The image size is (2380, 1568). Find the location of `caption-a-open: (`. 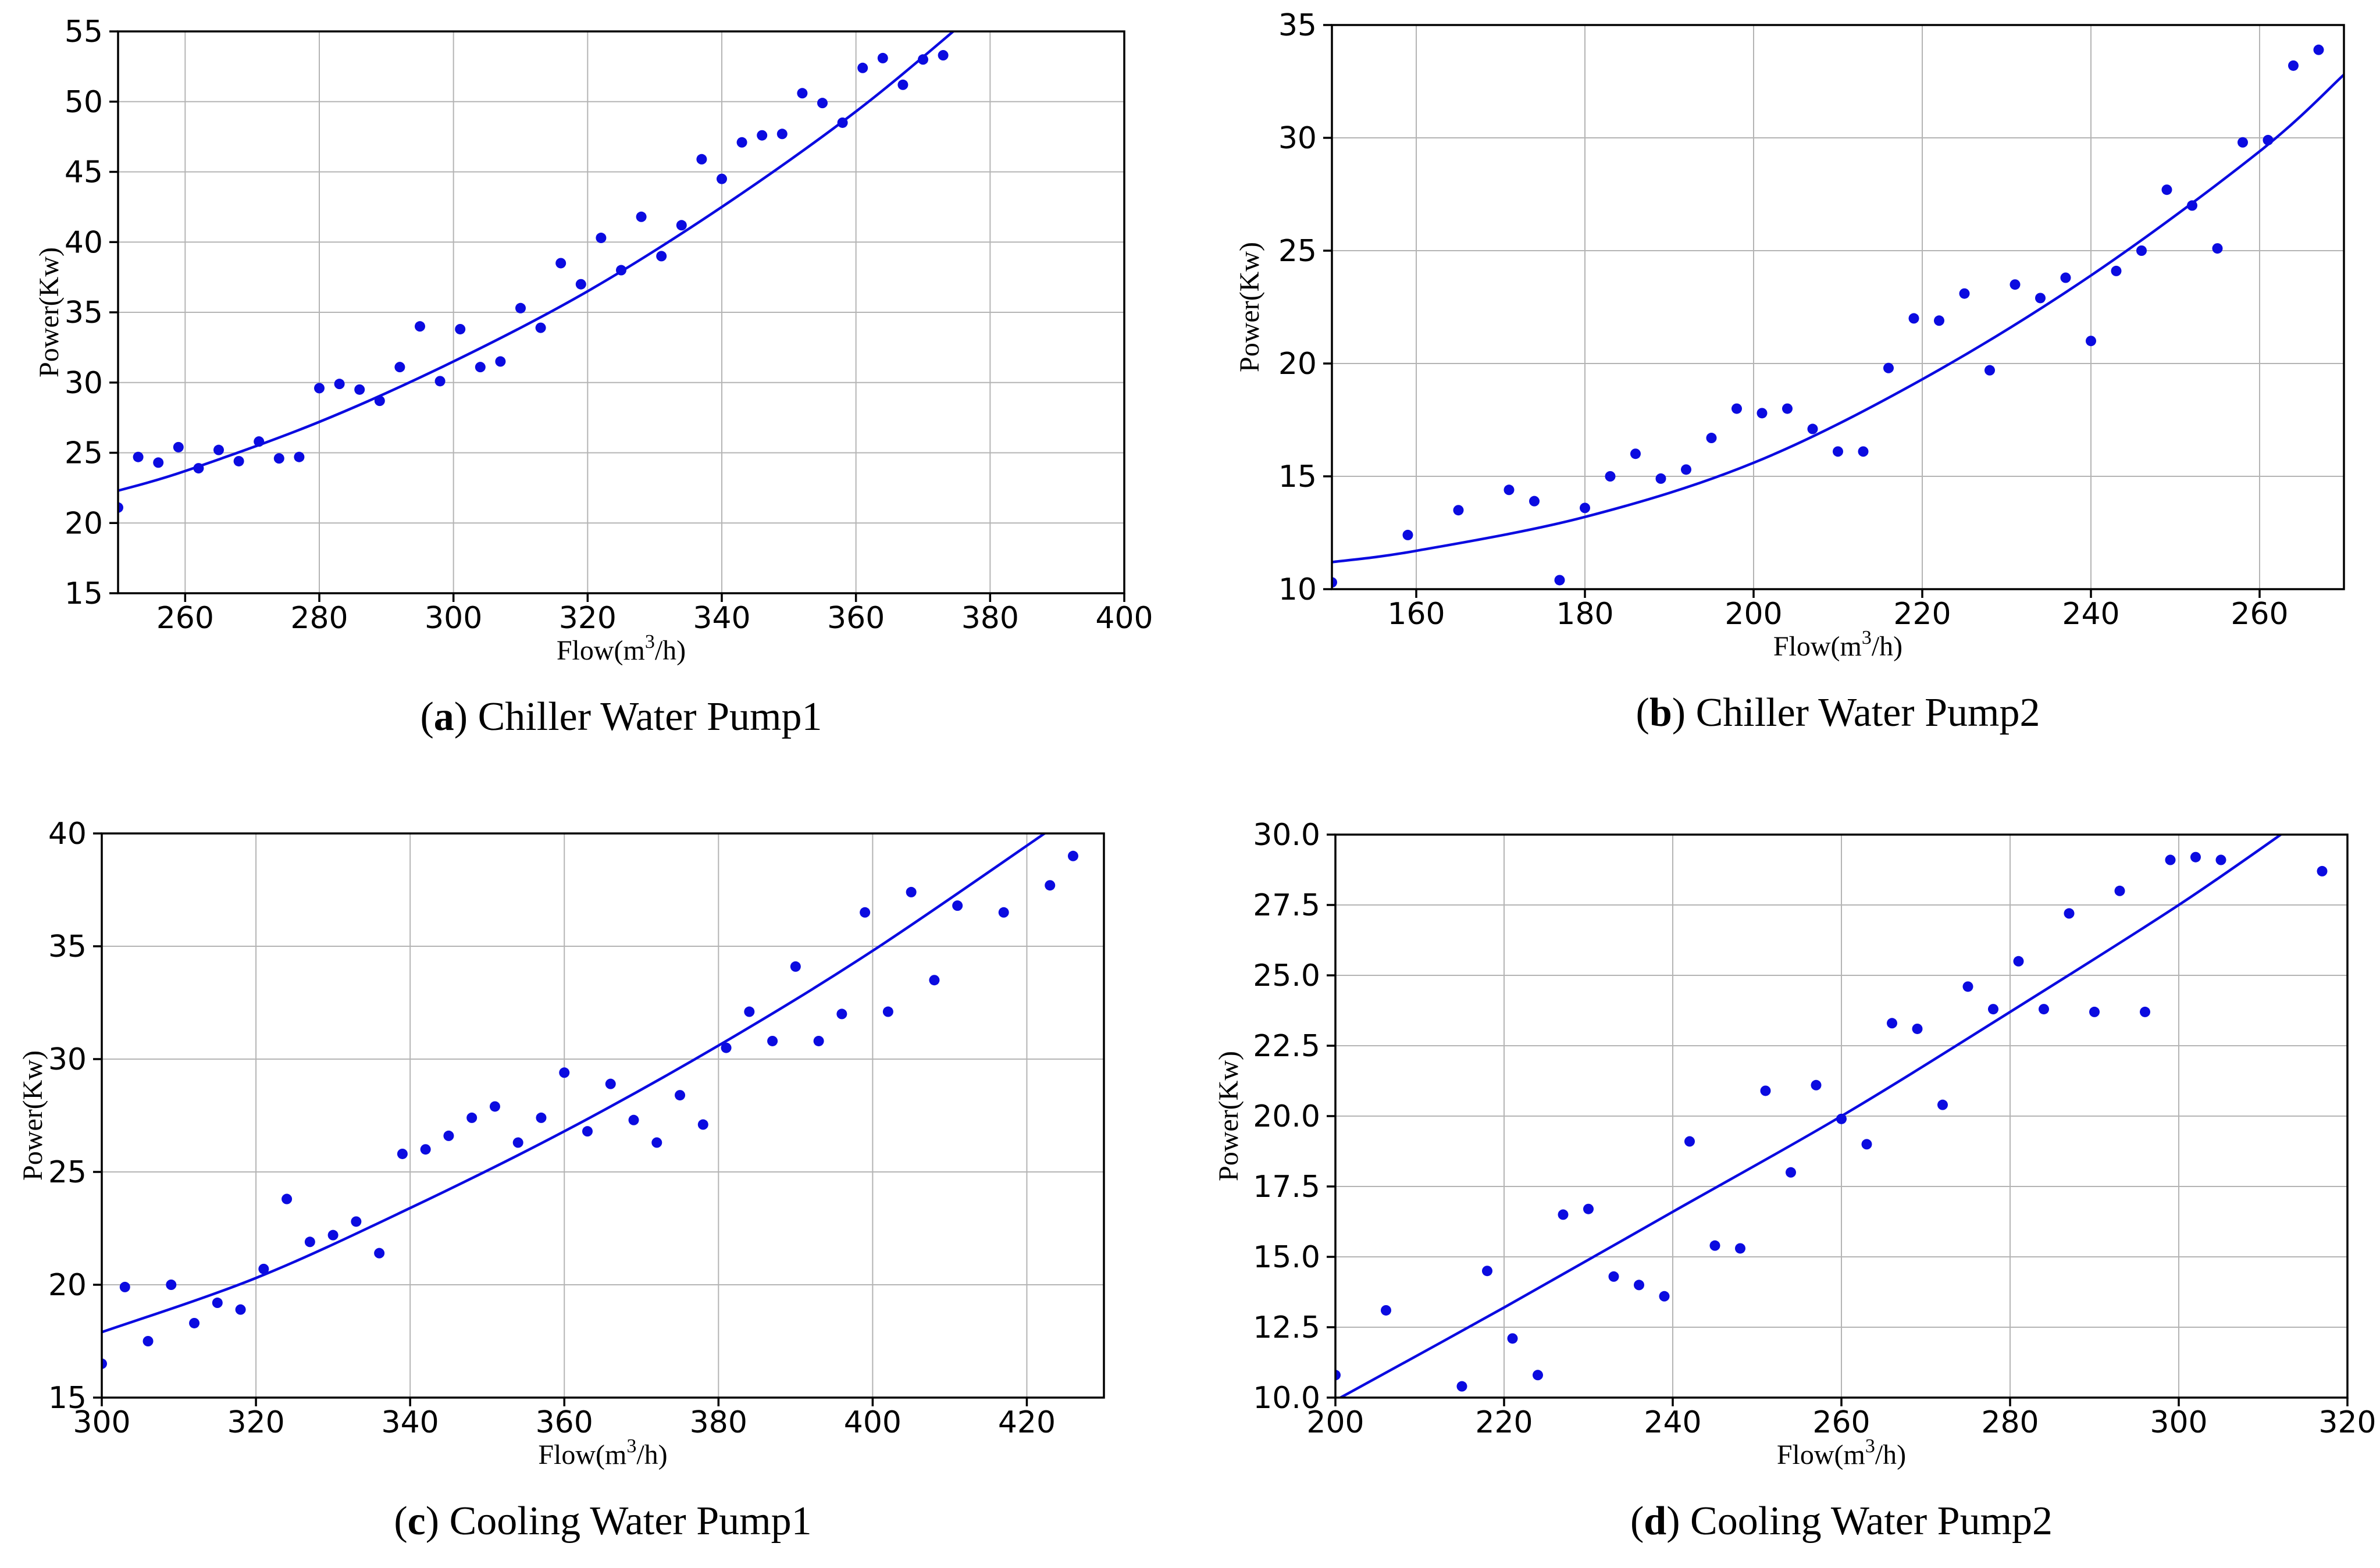

caption-a-open: ( is located at coordinates (427, 716).